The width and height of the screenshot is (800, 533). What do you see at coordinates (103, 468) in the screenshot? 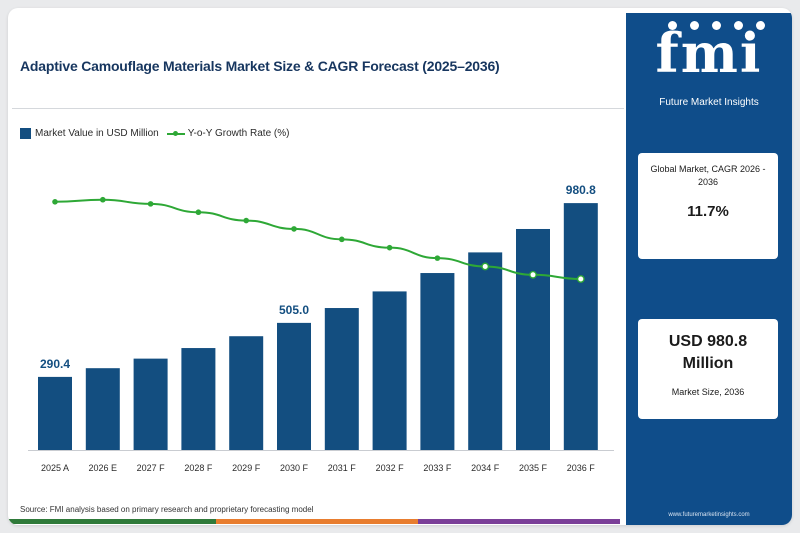
I see `x-tick-label: 2026 E` at bounding box center [103, 468].